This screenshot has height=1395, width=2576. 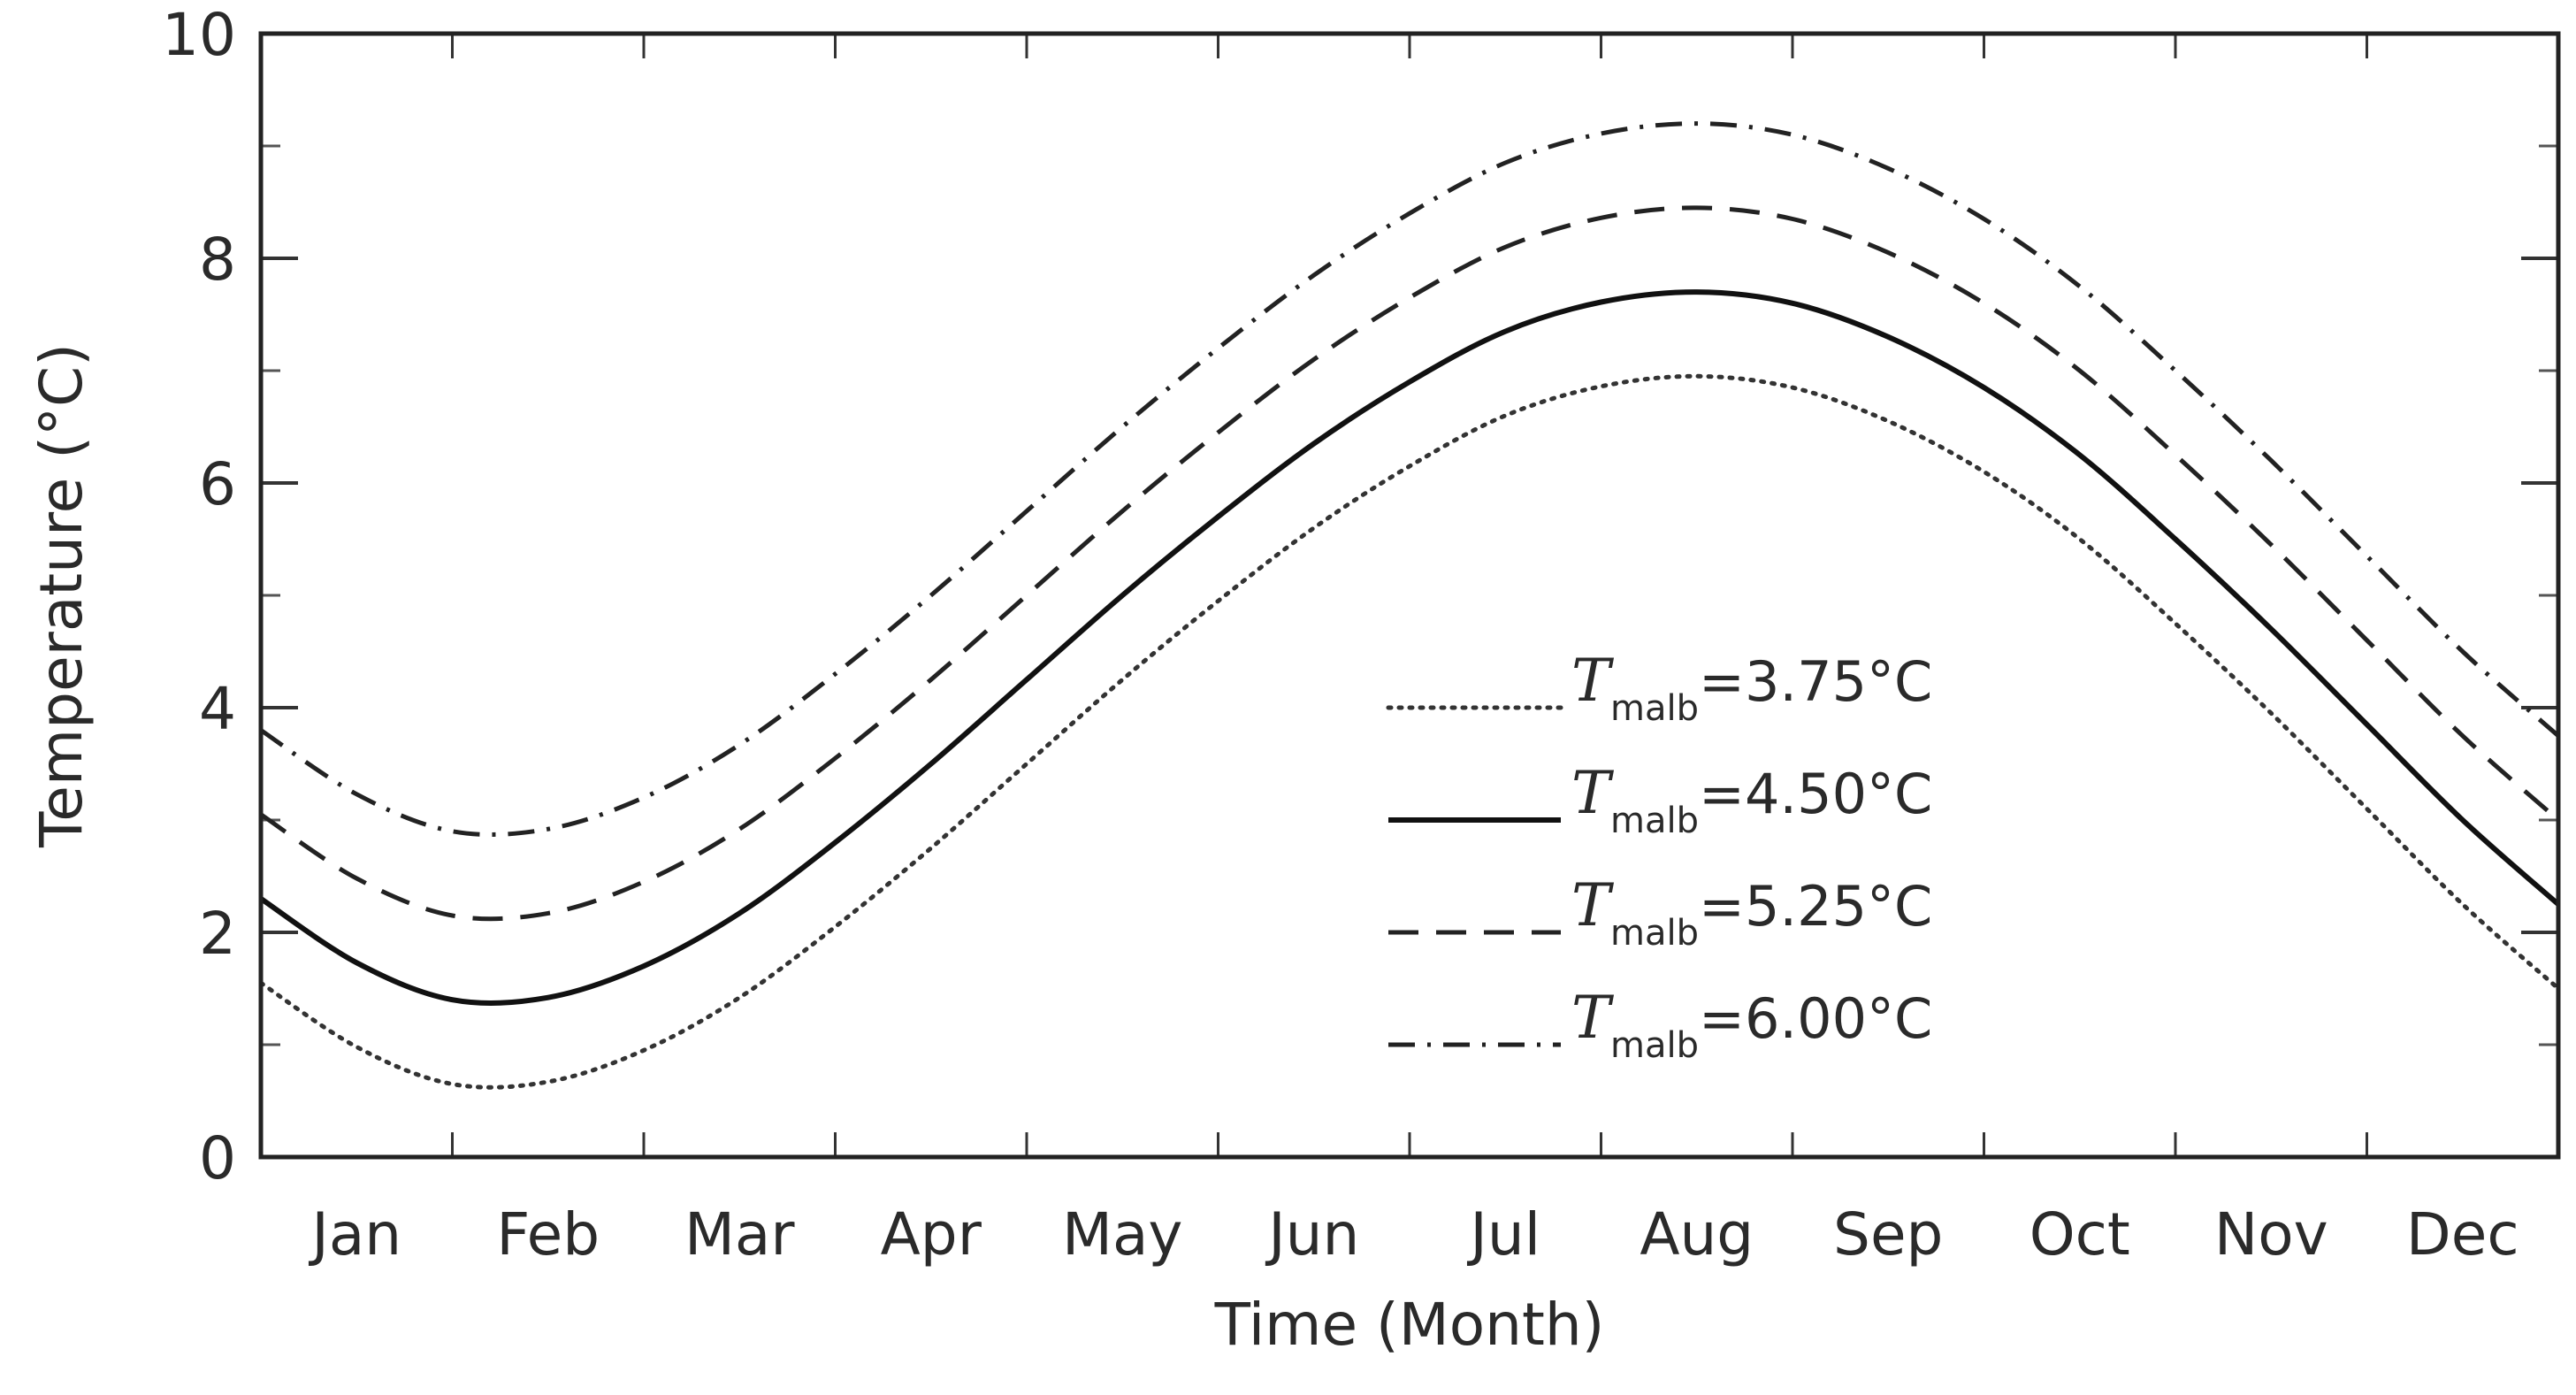 I want to click on y-tick-label: 4, so click(x=218, y=709).